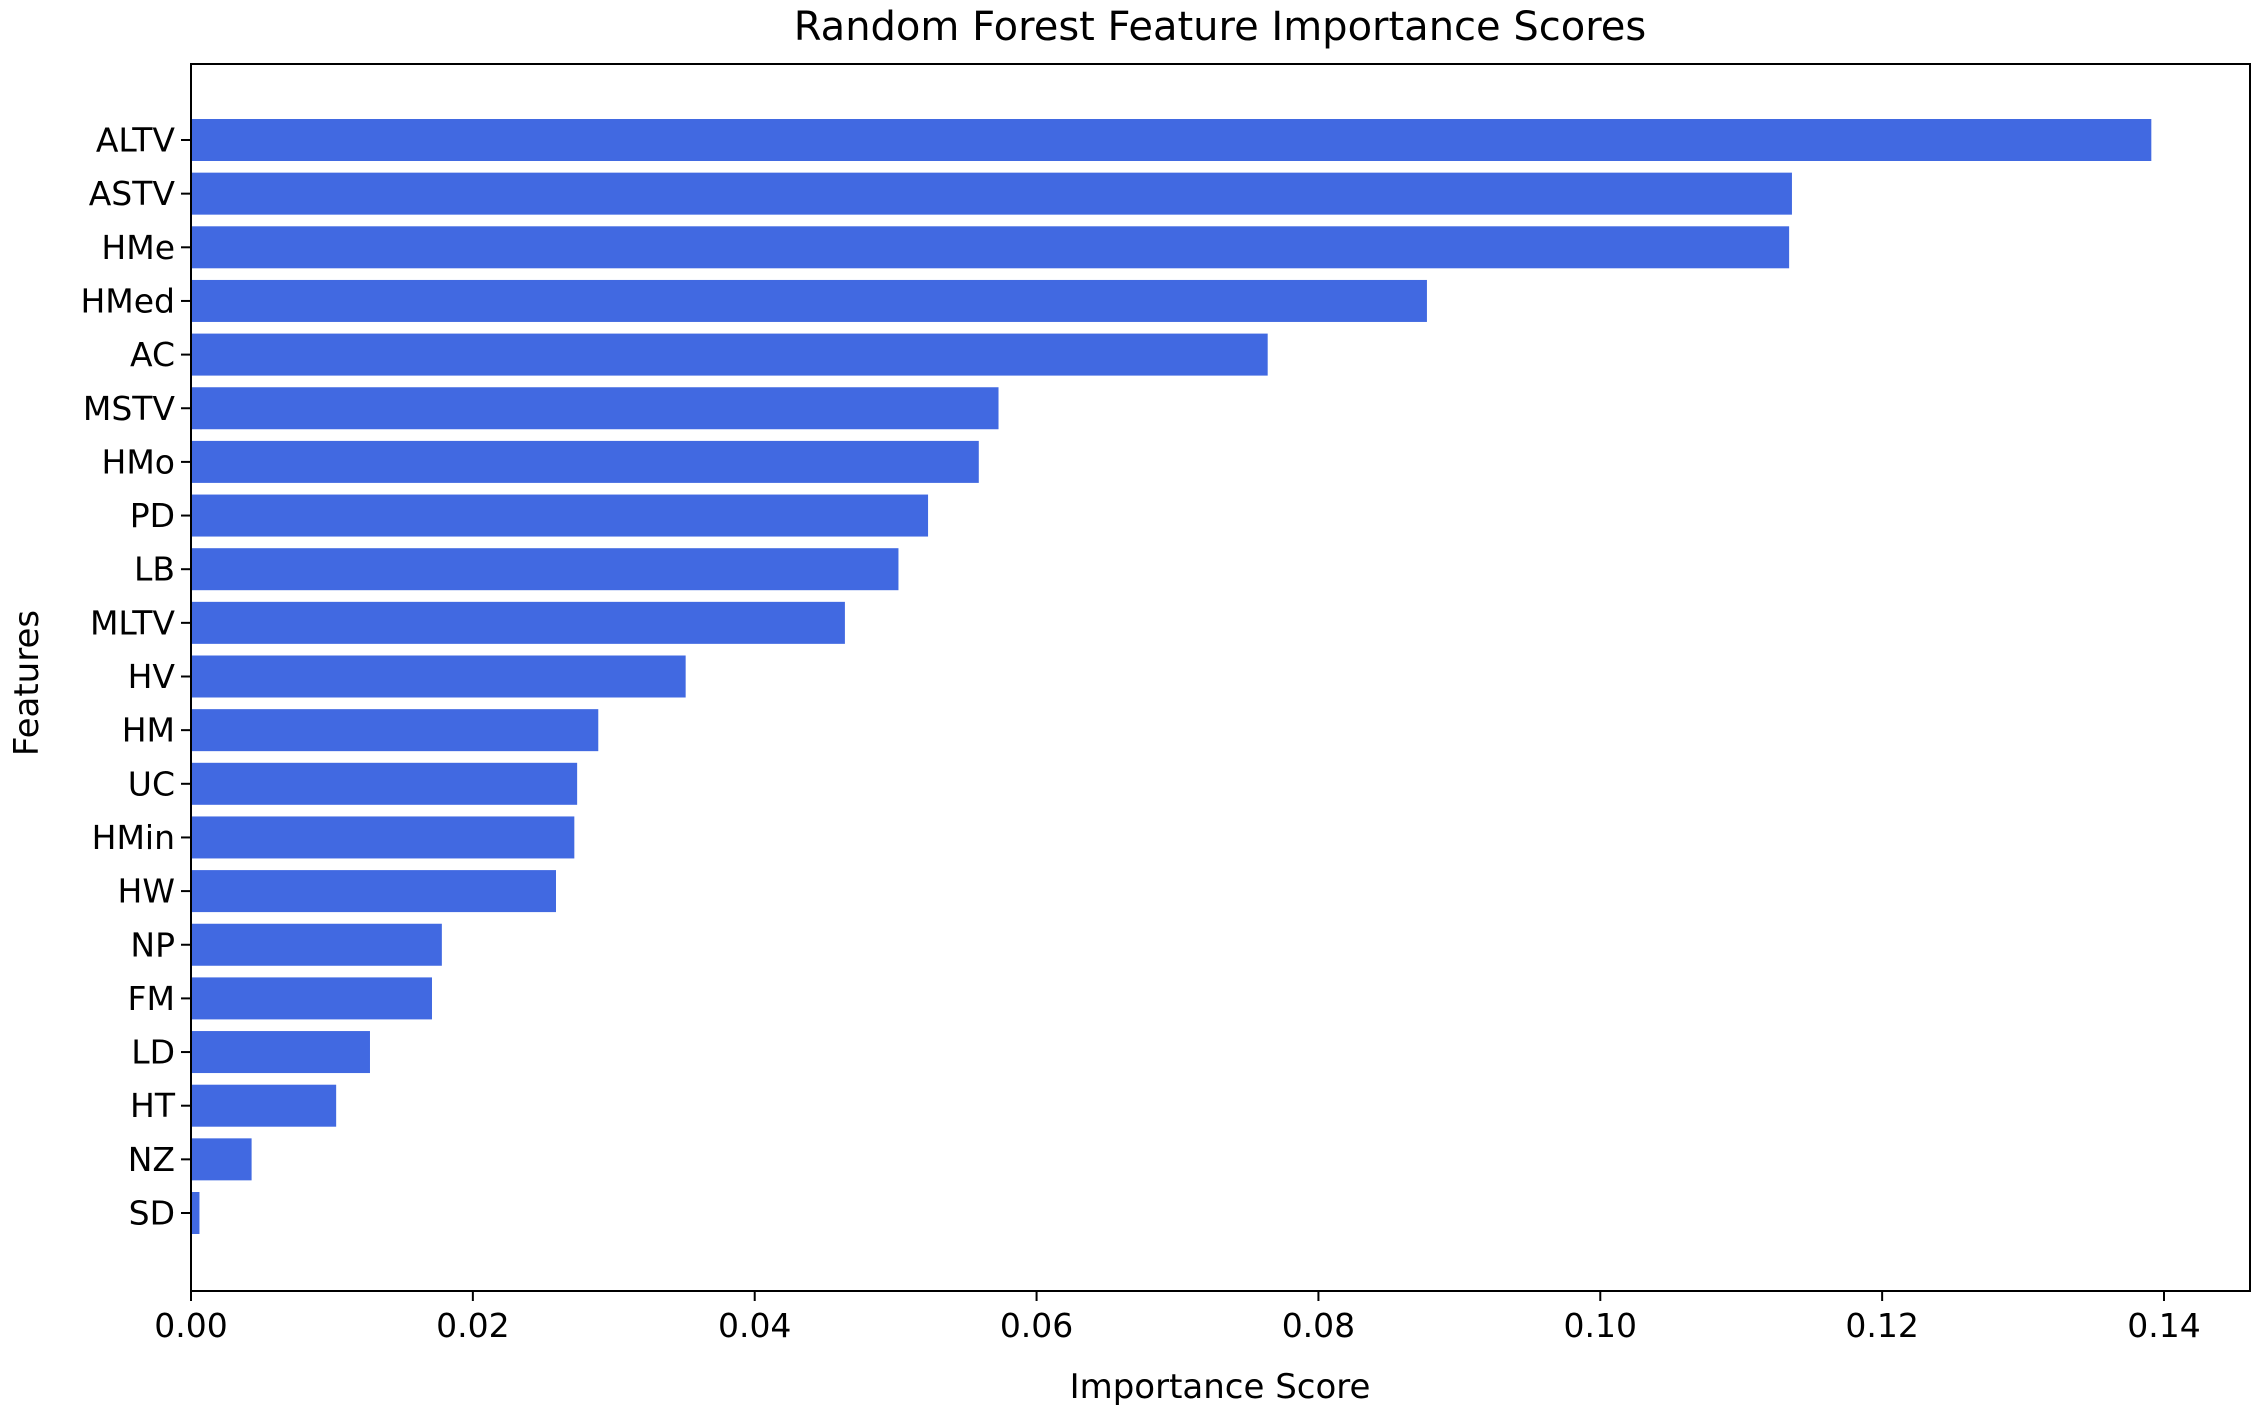 The width and height of the screenshot is (2260, 1415). I want to click on bar-hv, so click(438, 676).